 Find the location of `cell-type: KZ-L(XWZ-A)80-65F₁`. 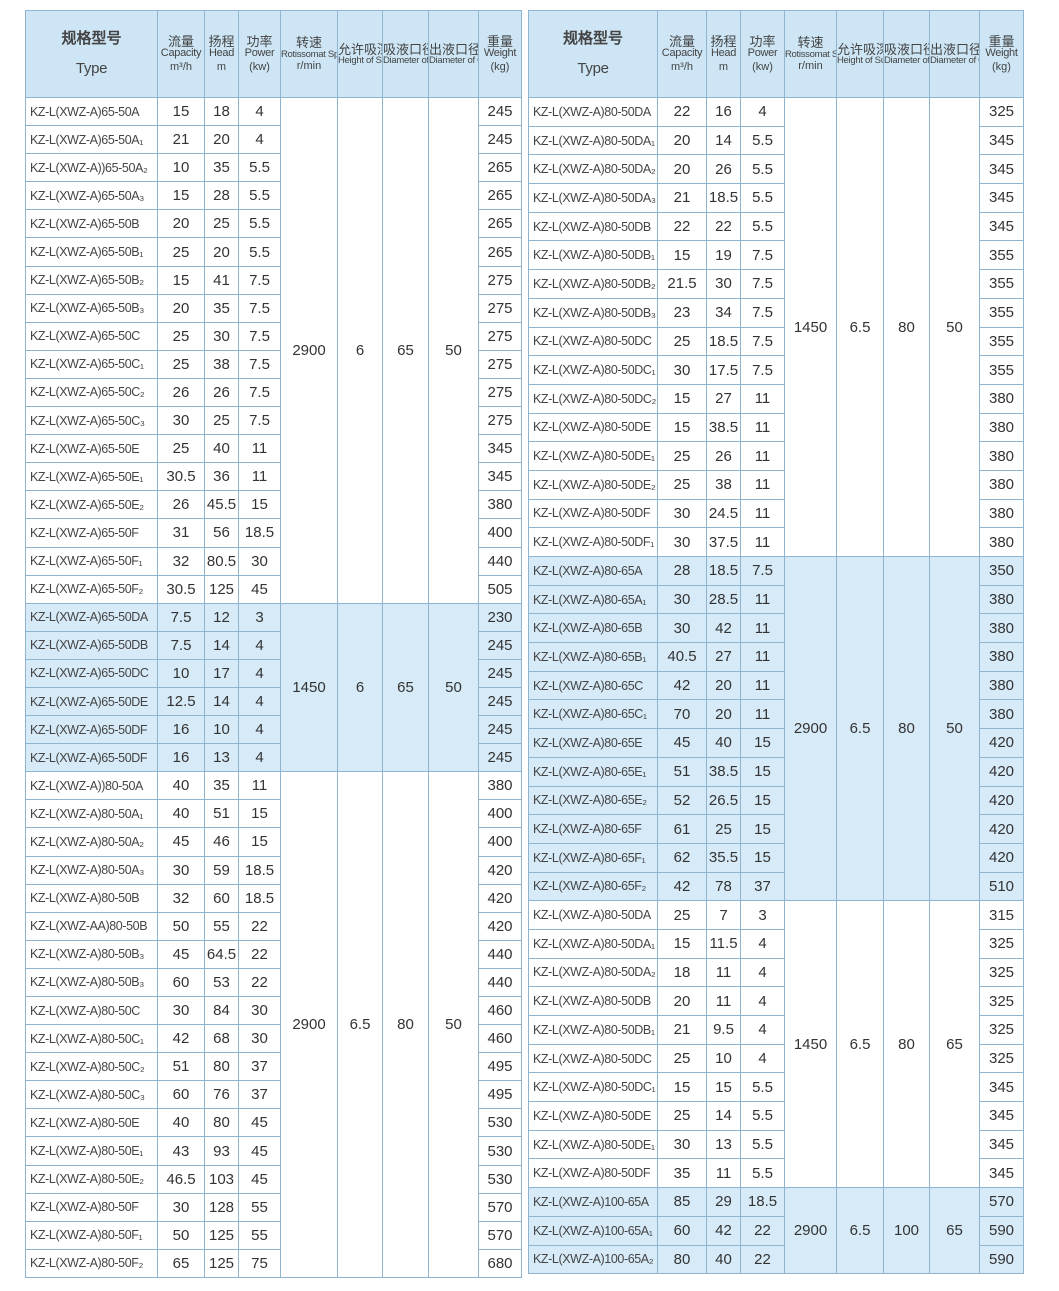

cell-type: KZ-L(XWZ-A)80-65F₁ is located at coordinates (593, 857).